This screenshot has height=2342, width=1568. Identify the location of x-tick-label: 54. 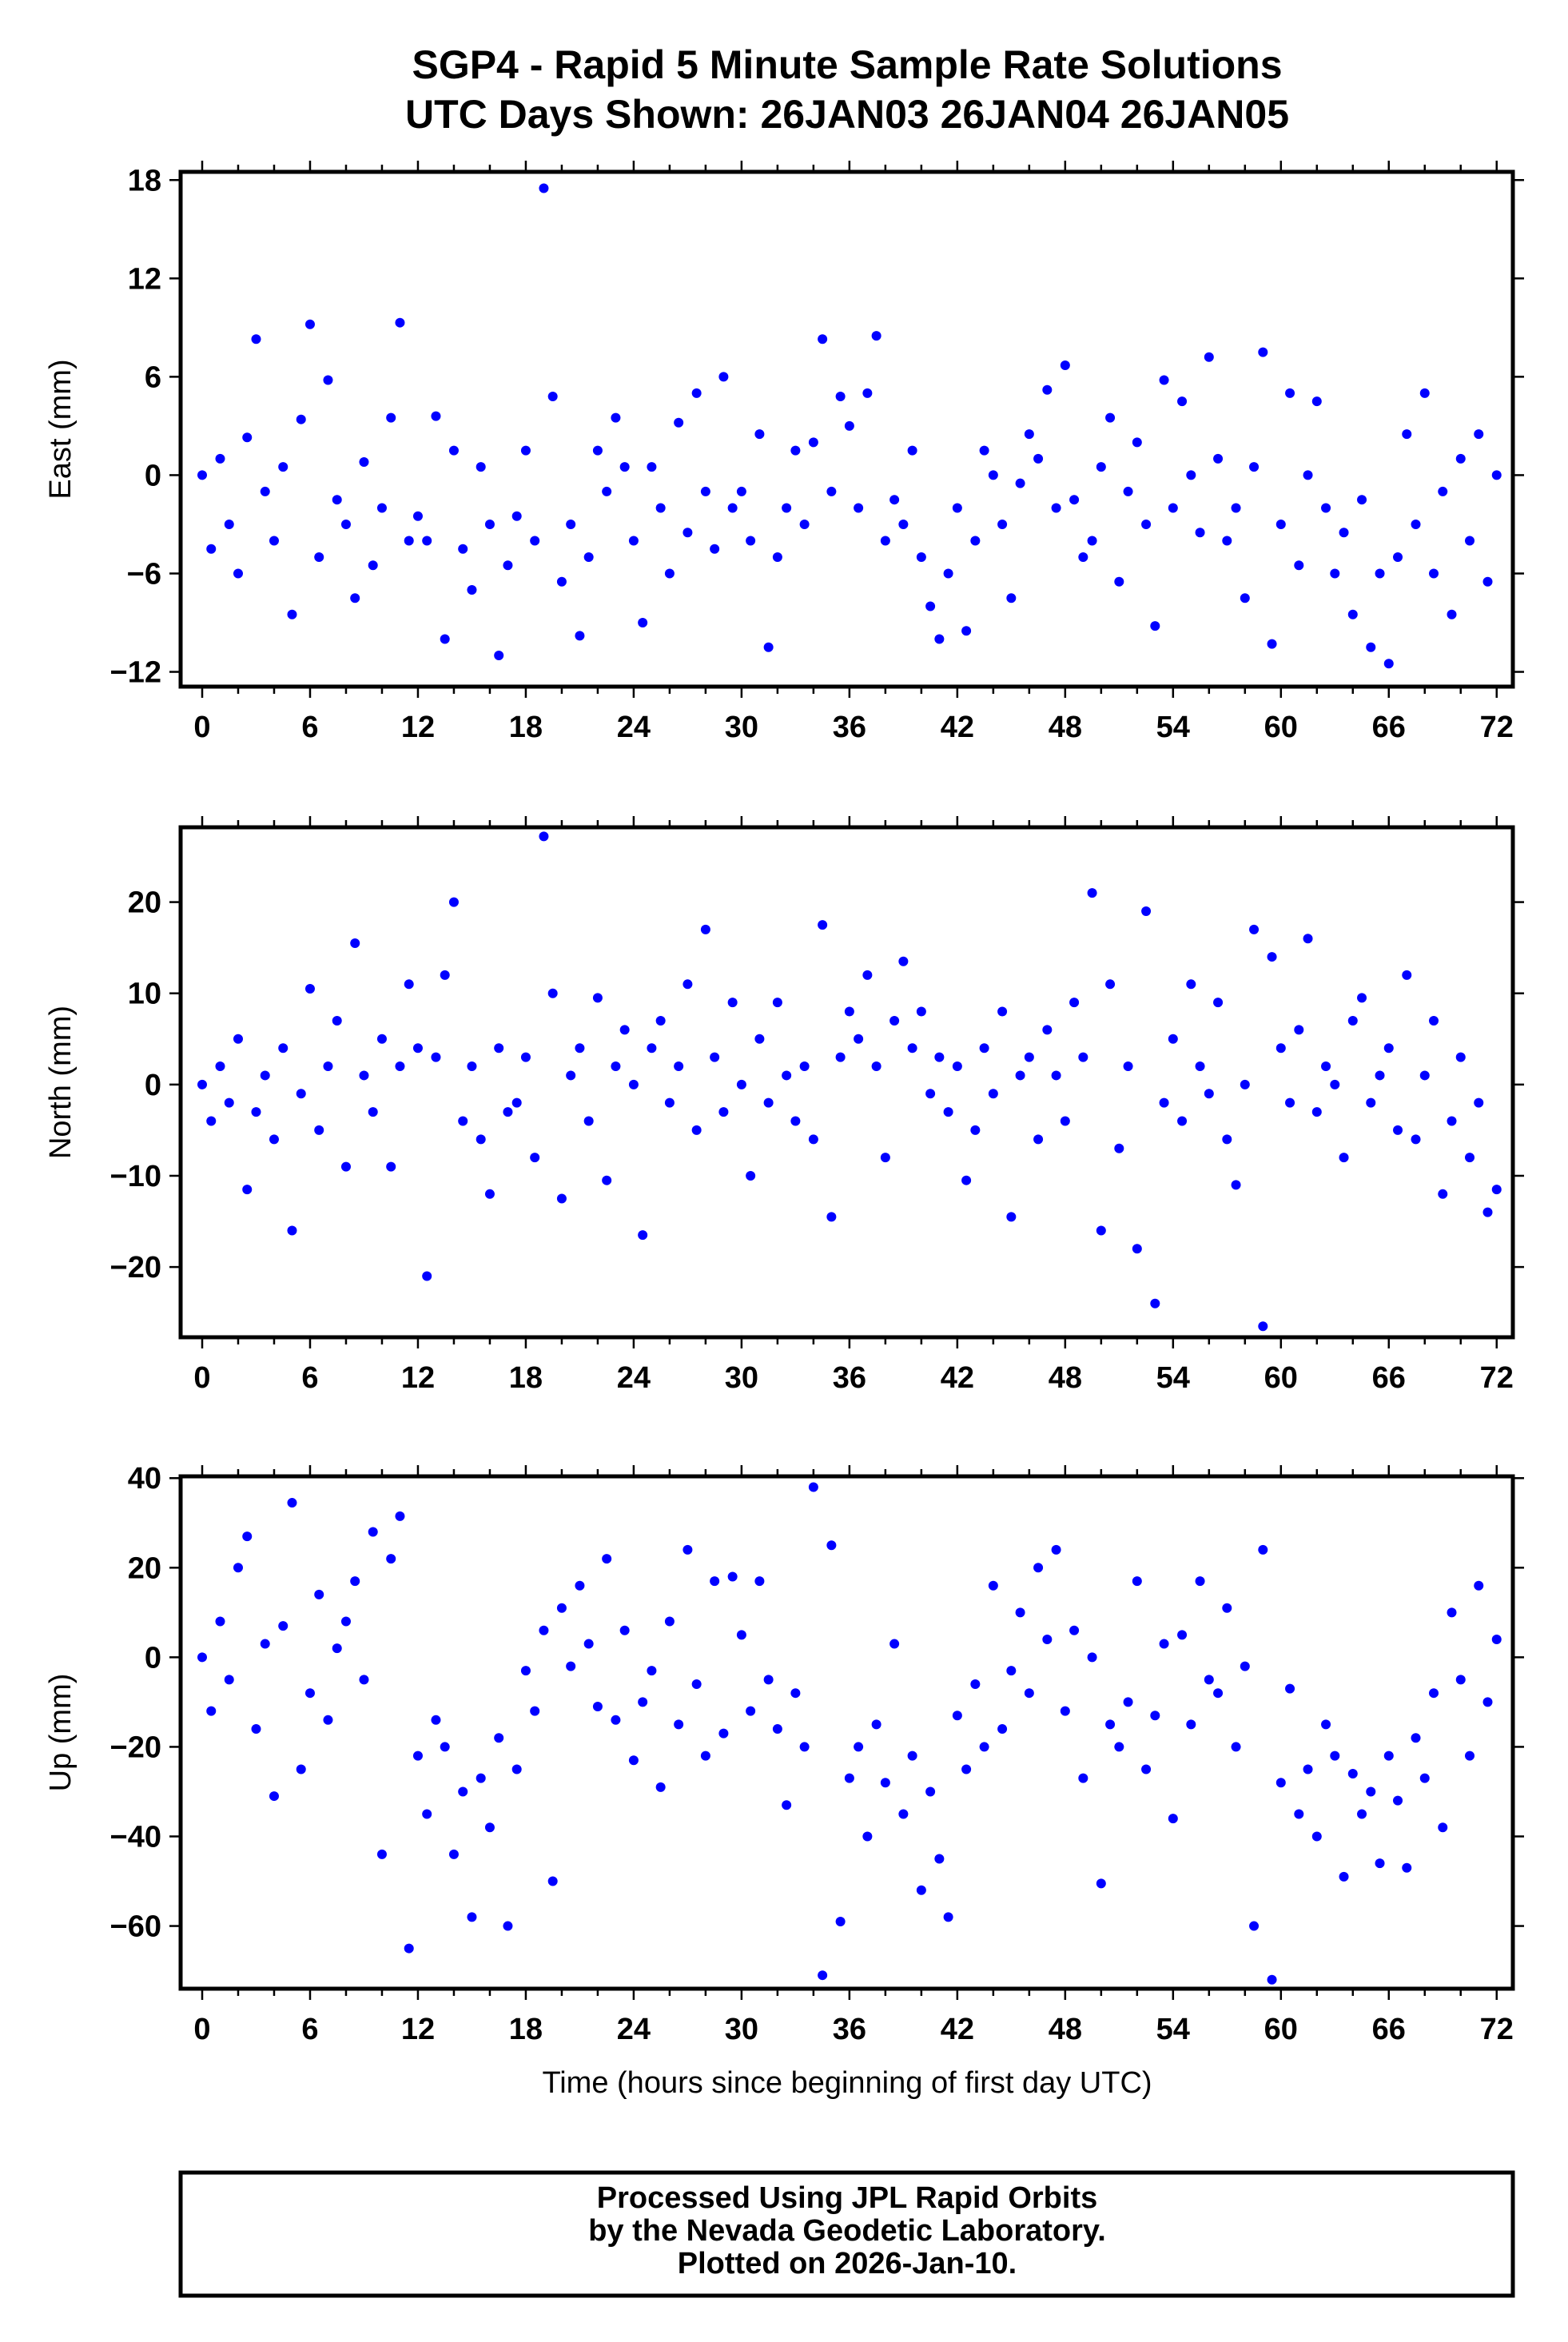
(1173, 1378).